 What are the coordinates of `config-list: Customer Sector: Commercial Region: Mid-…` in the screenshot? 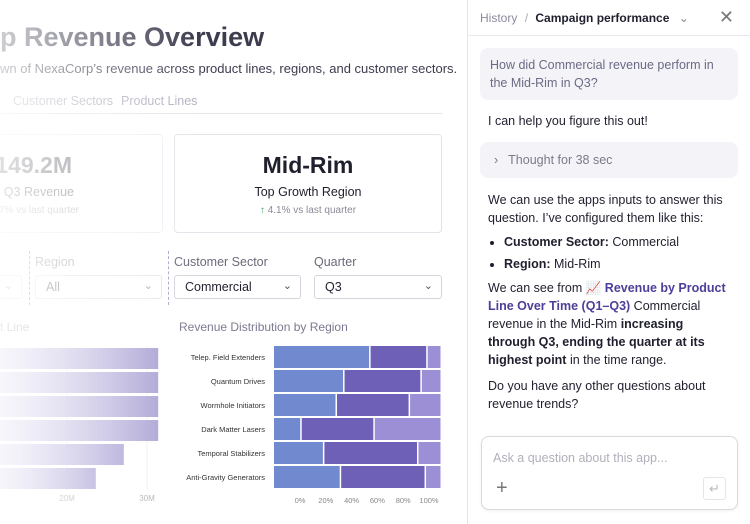 It's located at (609, 253).